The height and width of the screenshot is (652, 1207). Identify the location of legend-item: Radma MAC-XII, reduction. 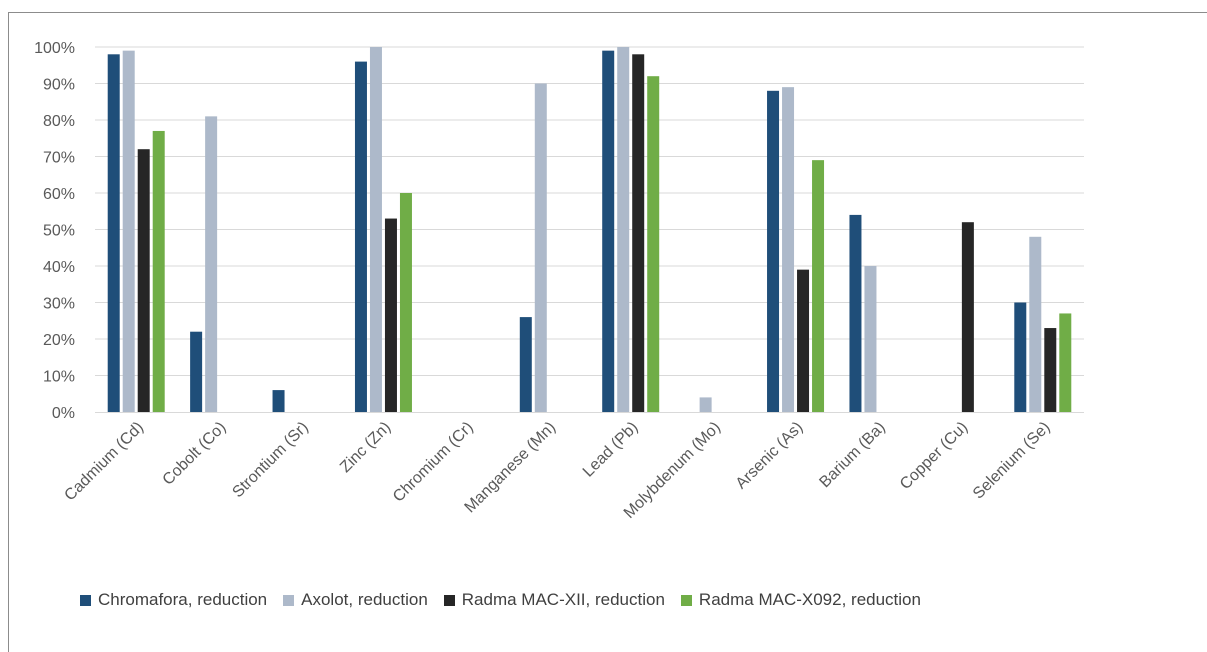
(554, 600).